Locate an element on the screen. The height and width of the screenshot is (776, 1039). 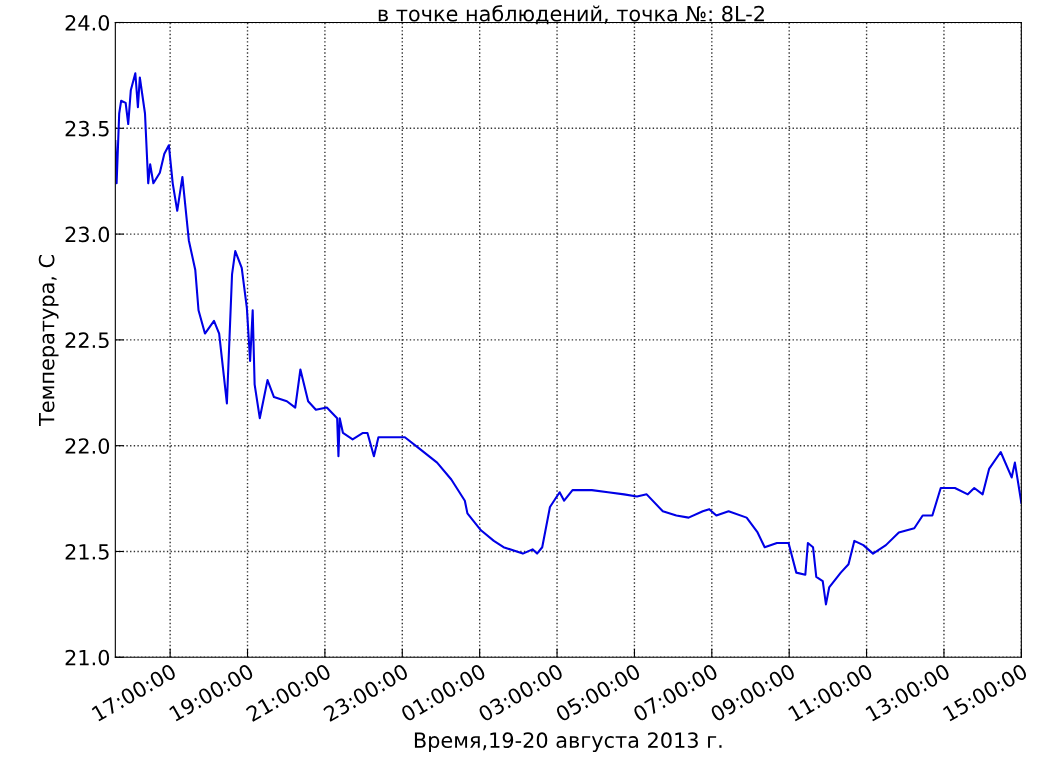
y-tick-label: 21.5 is located at coordinates (87, 551).